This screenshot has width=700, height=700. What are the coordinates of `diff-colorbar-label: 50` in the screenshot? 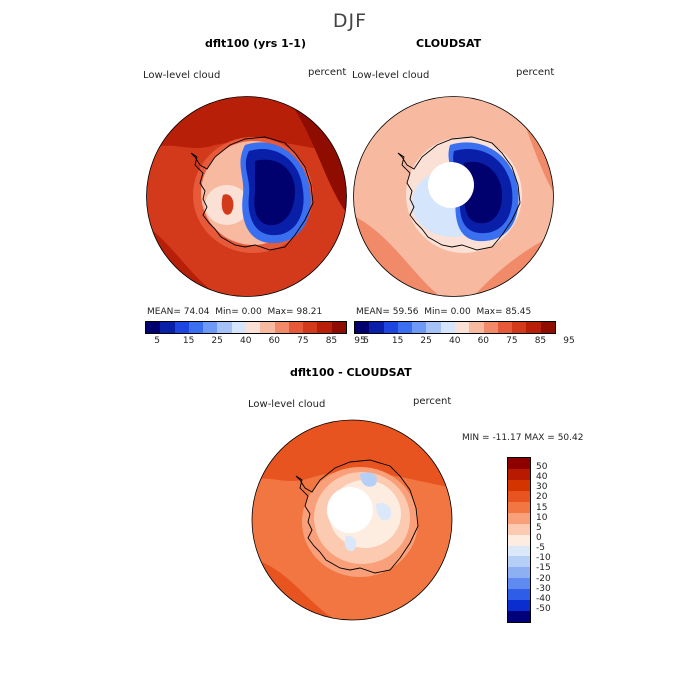 It's located at (542, 467).